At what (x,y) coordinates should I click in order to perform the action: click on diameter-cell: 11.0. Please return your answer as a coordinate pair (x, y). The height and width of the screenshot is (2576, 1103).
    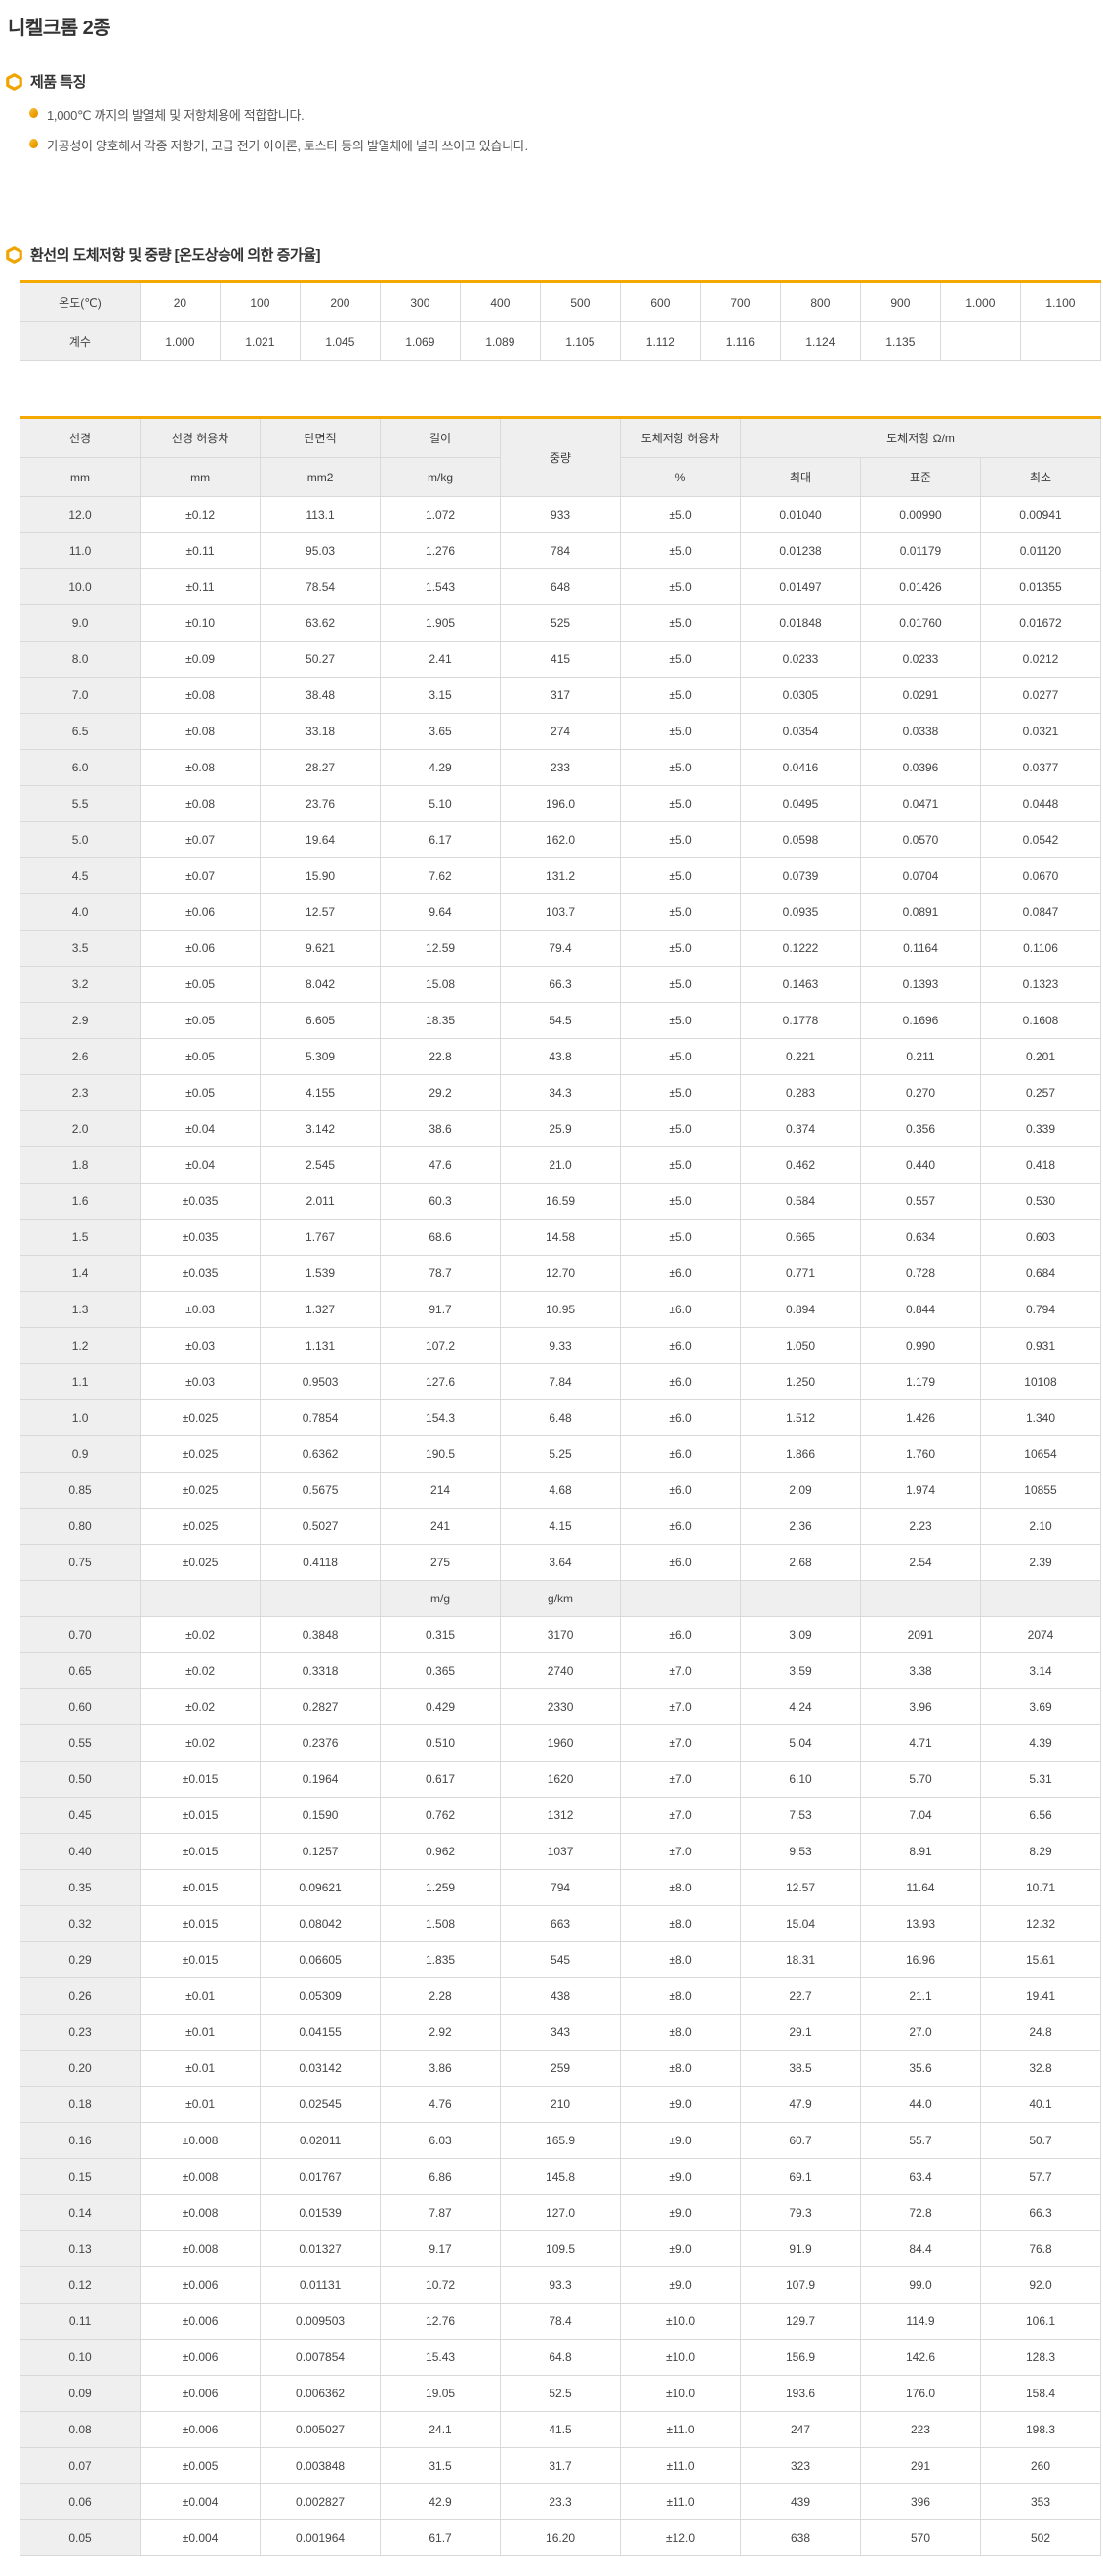
    Looking at the image, I should click on (80, 550).